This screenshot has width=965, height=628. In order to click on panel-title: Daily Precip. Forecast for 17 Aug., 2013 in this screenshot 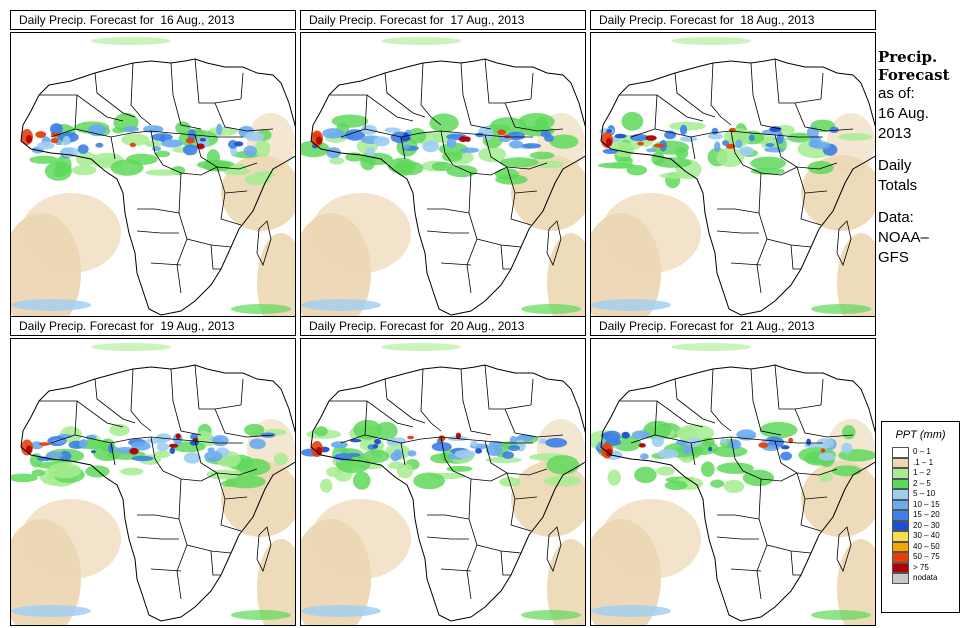, I will do `click(443, 20)`.